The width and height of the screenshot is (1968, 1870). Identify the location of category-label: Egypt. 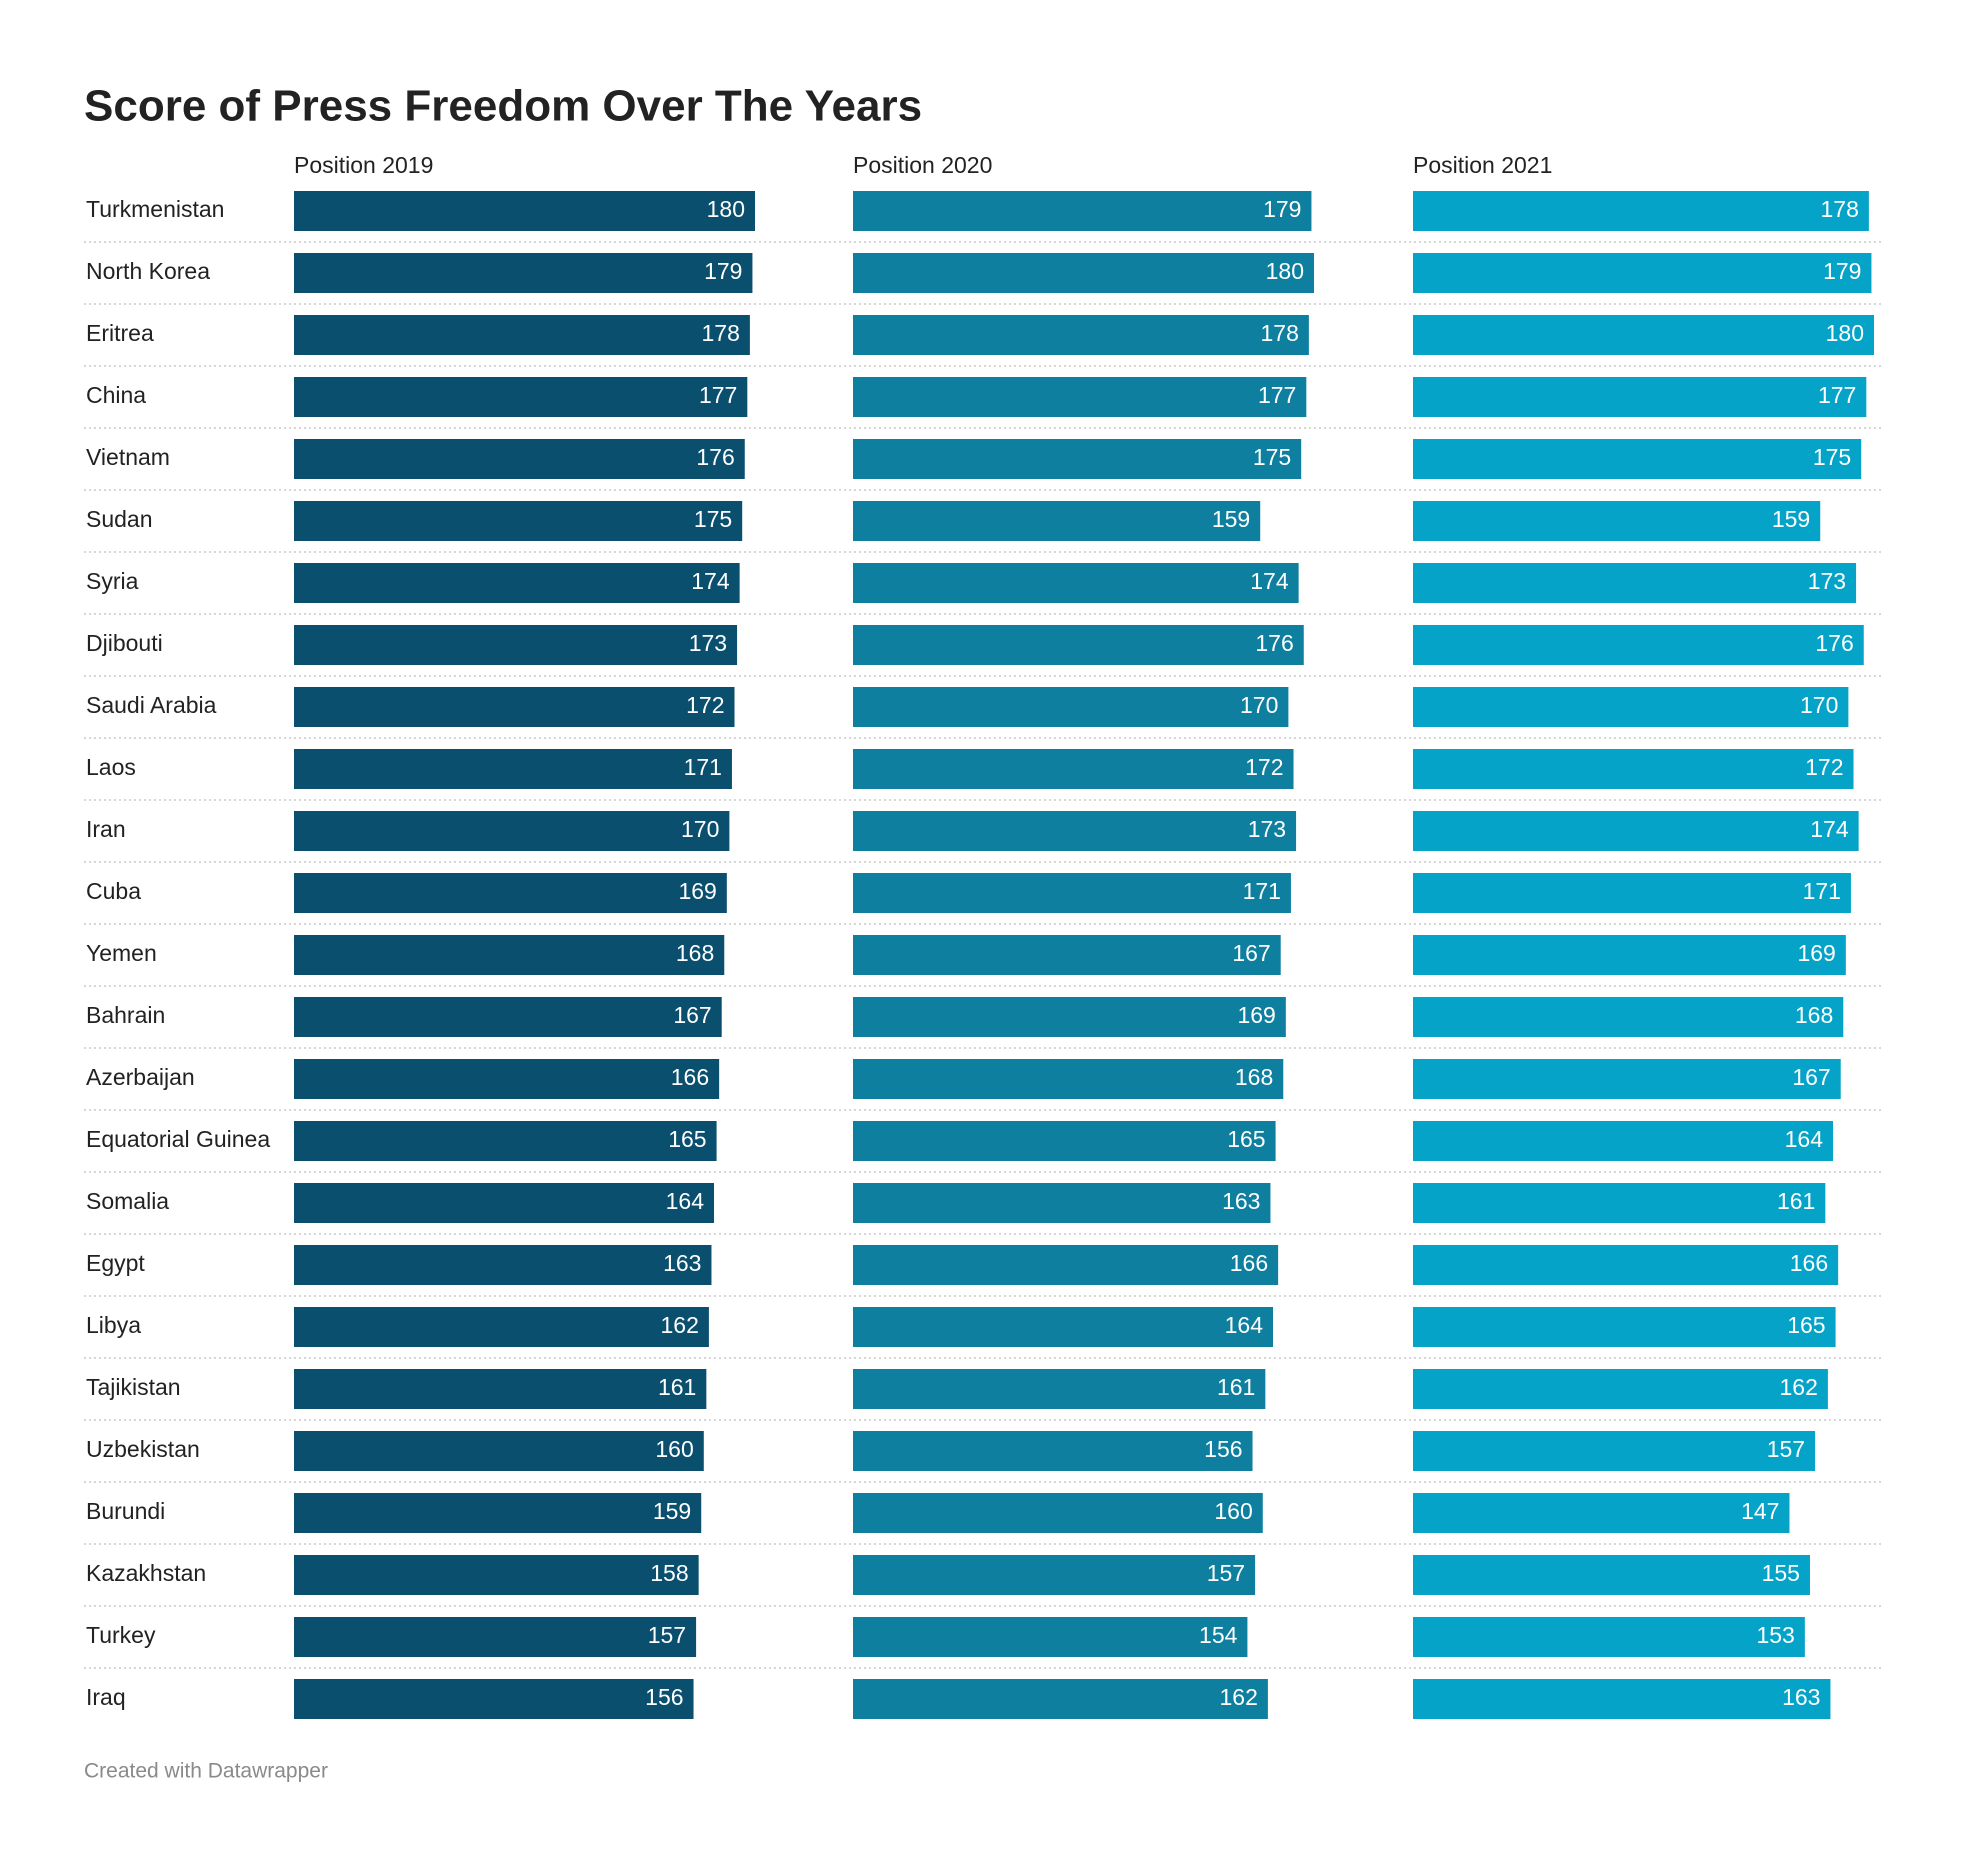
(115, 1263).